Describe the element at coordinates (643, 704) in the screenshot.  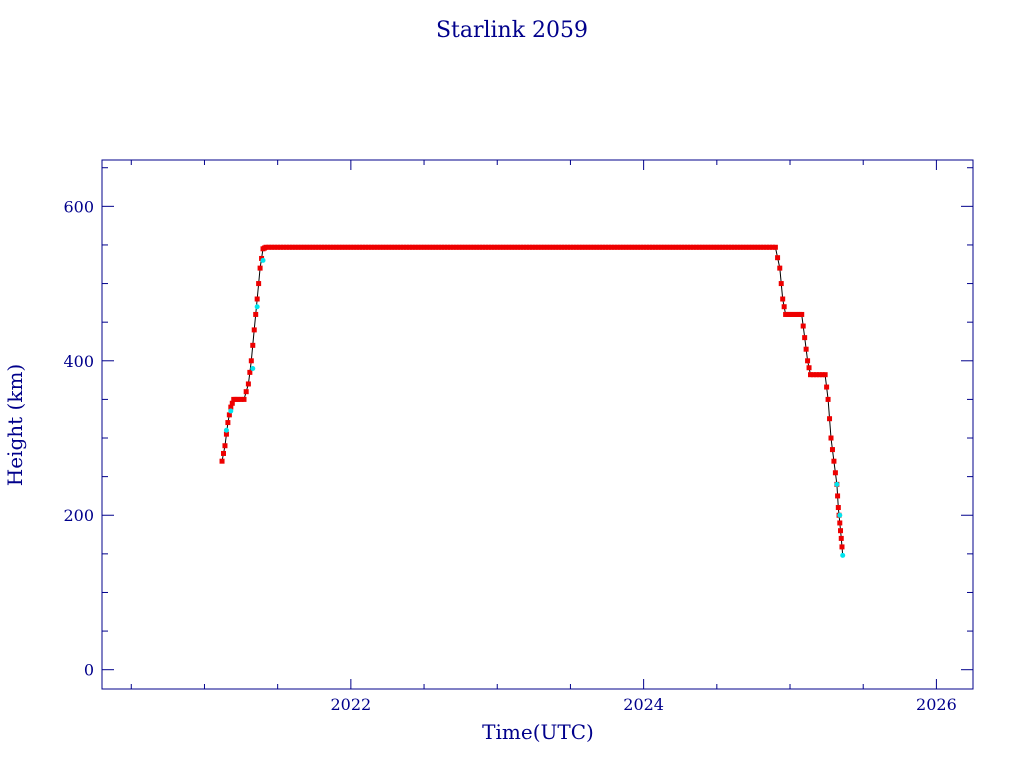
I see `x-tick-label: 2024` at that location.